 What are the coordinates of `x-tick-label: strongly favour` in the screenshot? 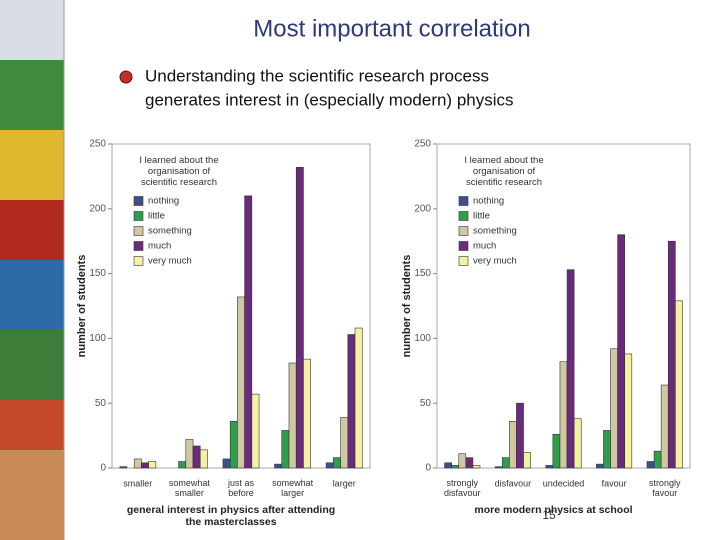 It's located at (665, 488).